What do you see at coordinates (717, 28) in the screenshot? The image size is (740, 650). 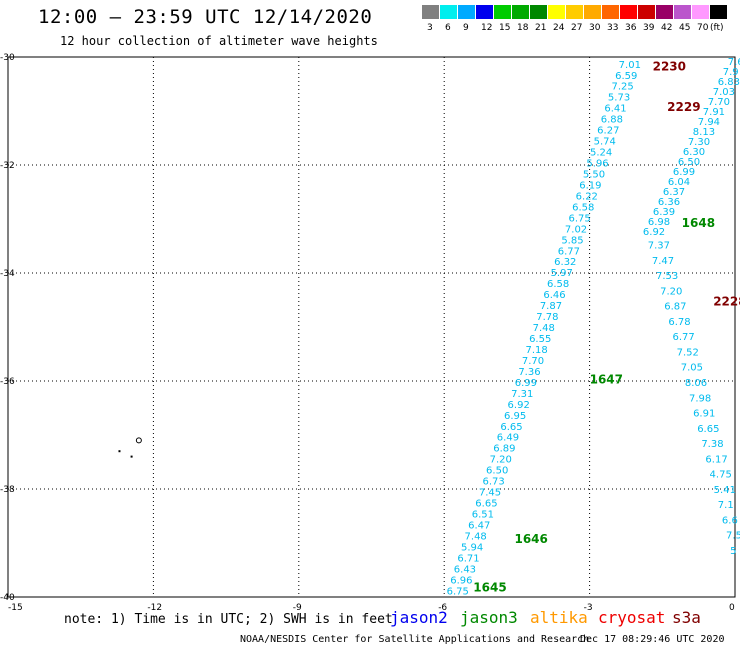 I see `colorbar-label: (ft)` at bounding box center [717, 28].